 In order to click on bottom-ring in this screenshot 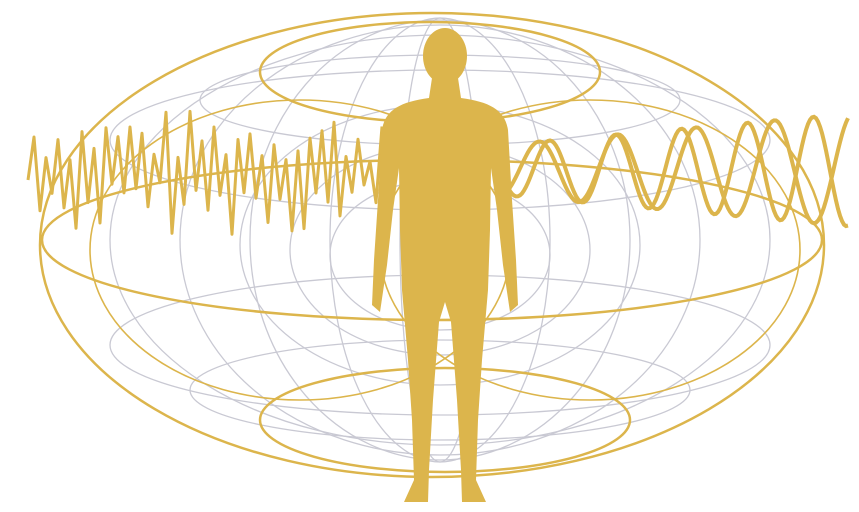, I will do `click(445, 420)`.